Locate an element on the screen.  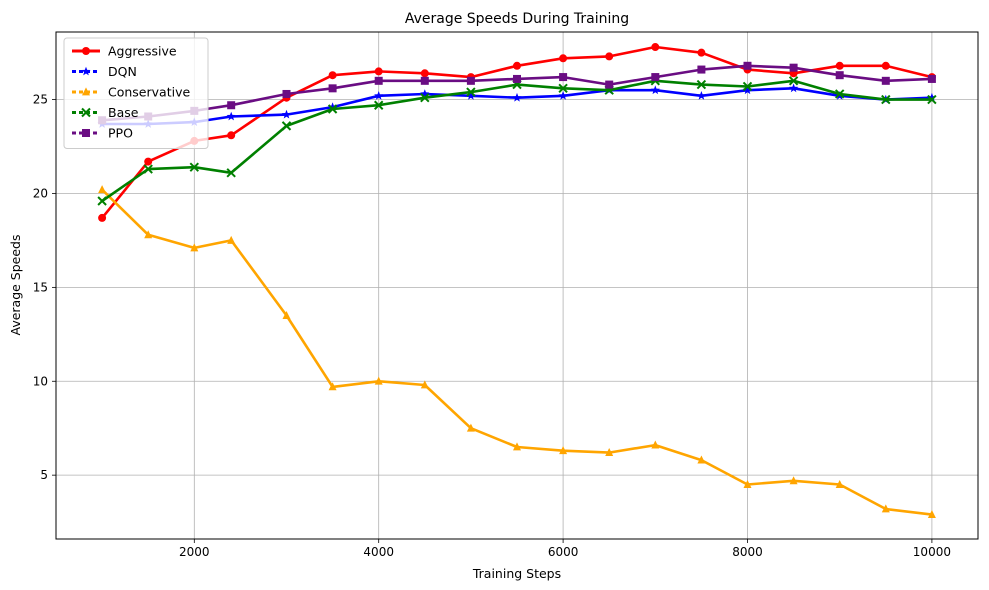
y-tick-label: 25 is located at coordinates (40, 100).